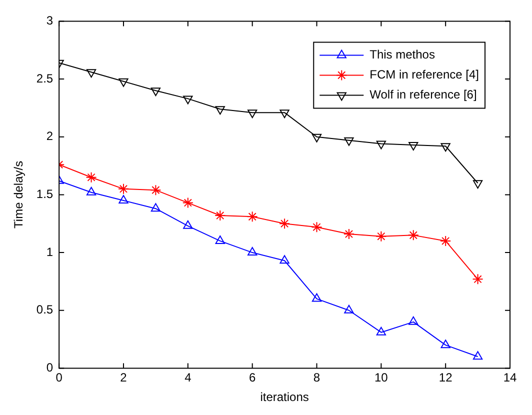 The height and width of the screenshot is (415, 532). What do you see at coordinates (19, 194) in the screenshot?
I see `y-axis-title: Time delay/s` at bounding box center [19, 194].